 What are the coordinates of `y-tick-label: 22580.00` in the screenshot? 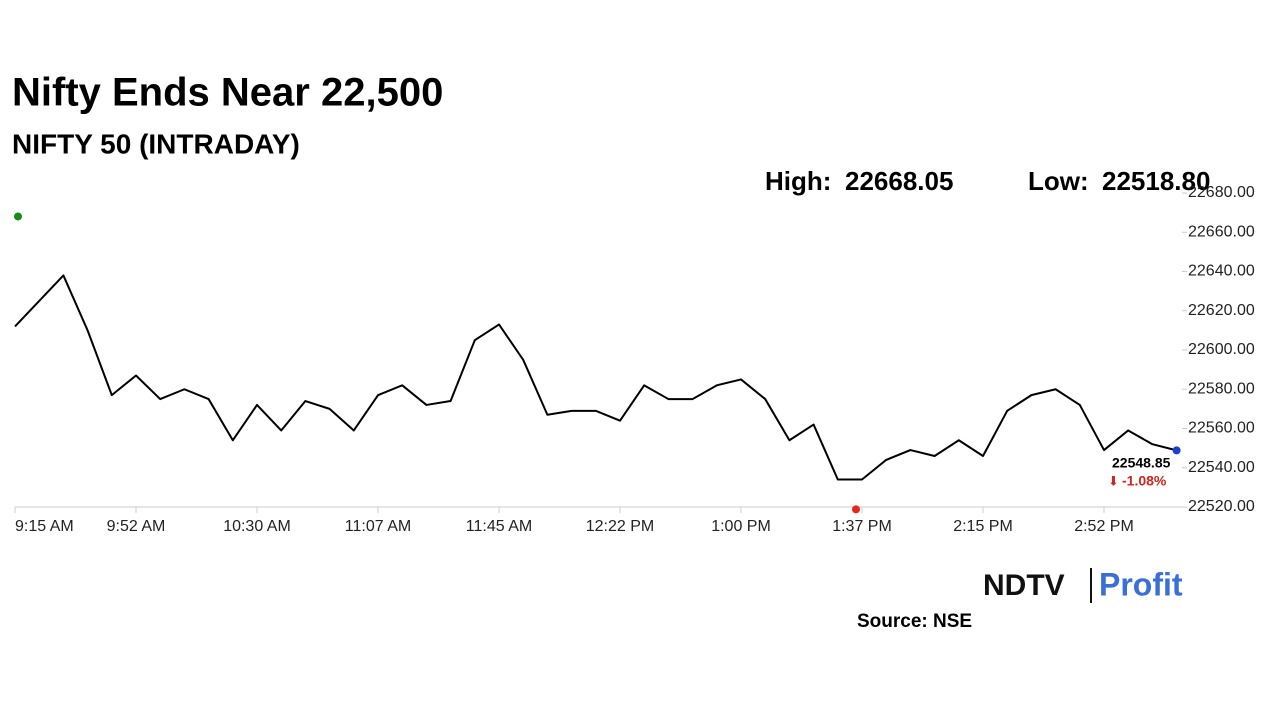 It's located at (1221, 388).